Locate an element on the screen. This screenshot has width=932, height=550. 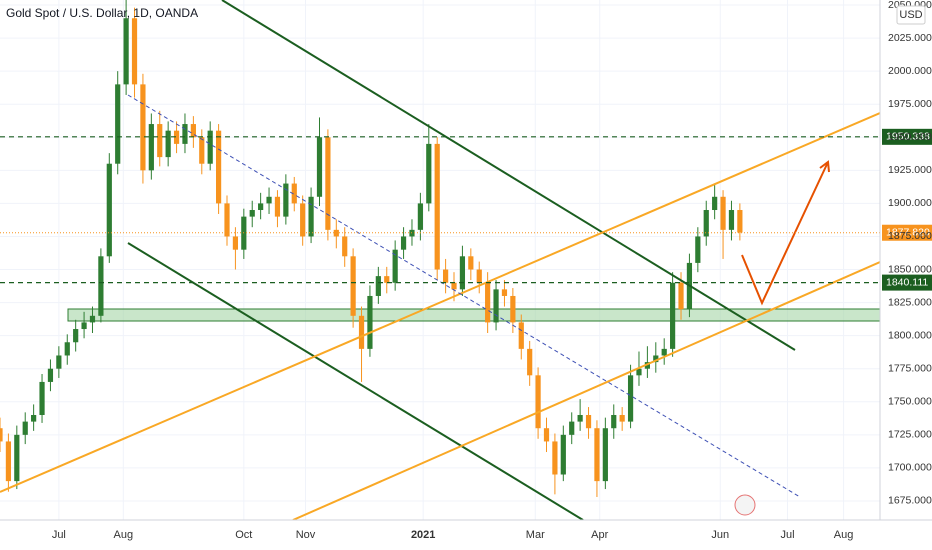
last-price-box is located at coordinates (907, 232).